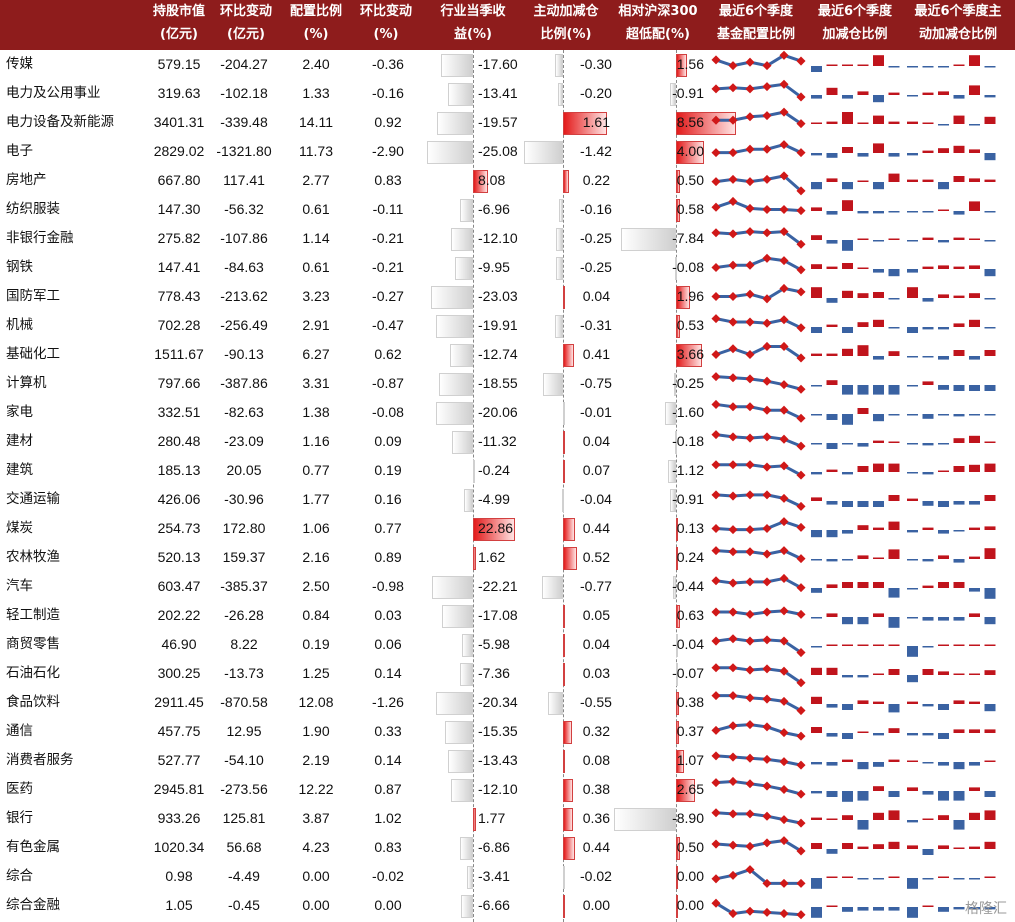  Describe the element at coordinates (855, 23) in the screenshot. I see `col-header-trend-change: 最近6个季度 加减仓比例` at that location.